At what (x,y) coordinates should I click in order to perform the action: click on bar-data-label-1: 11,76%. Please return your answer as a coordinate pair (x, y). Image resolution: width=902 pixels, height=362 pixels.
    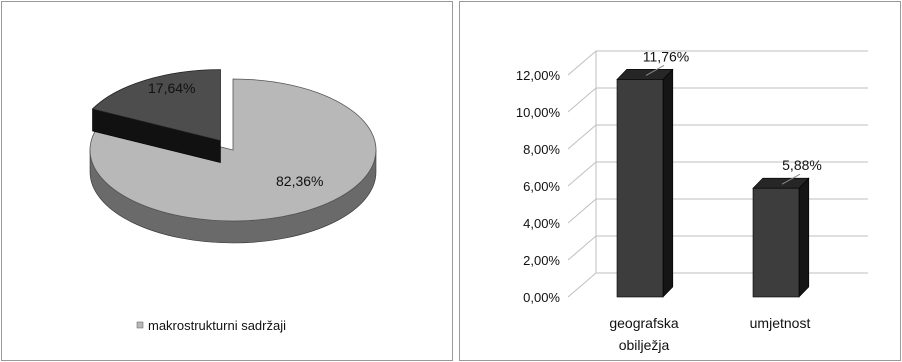
    Looking at the image, I should click on (666, 56).